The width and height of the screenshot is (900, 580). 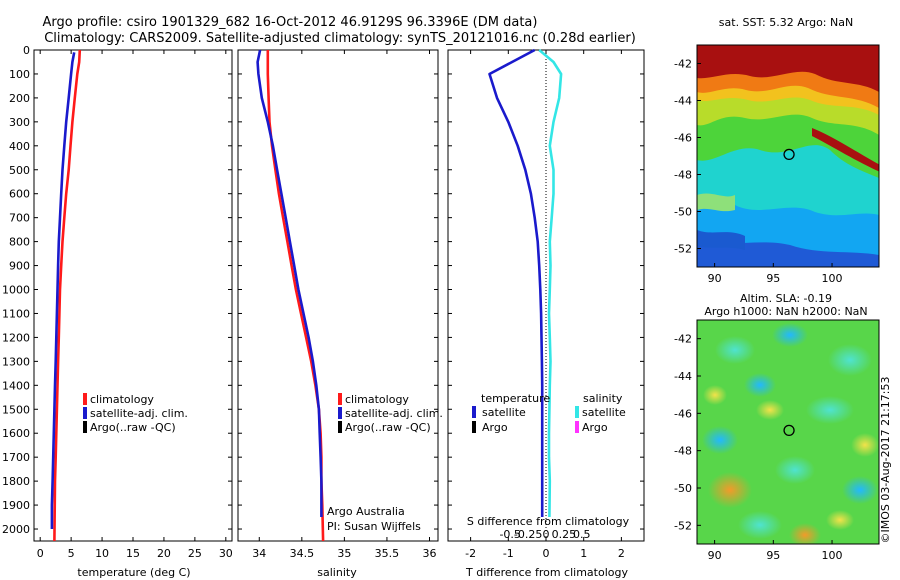 What do you see at coordinates (19, 194) in the screenshot?
I see `depth-tick-label: 600` at bounding box center [19, 194].